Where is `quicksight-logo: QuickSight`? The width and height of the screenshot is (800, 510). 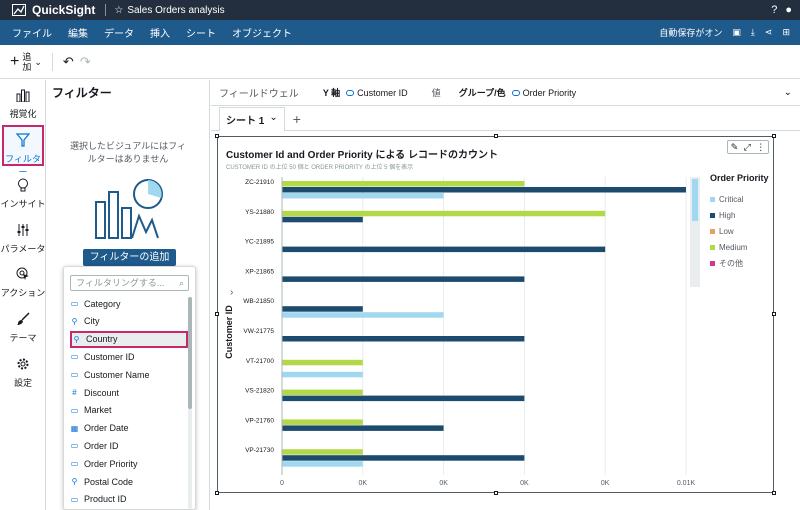 quicksight-logo: QuickSight is located at coordinates (47, 10).